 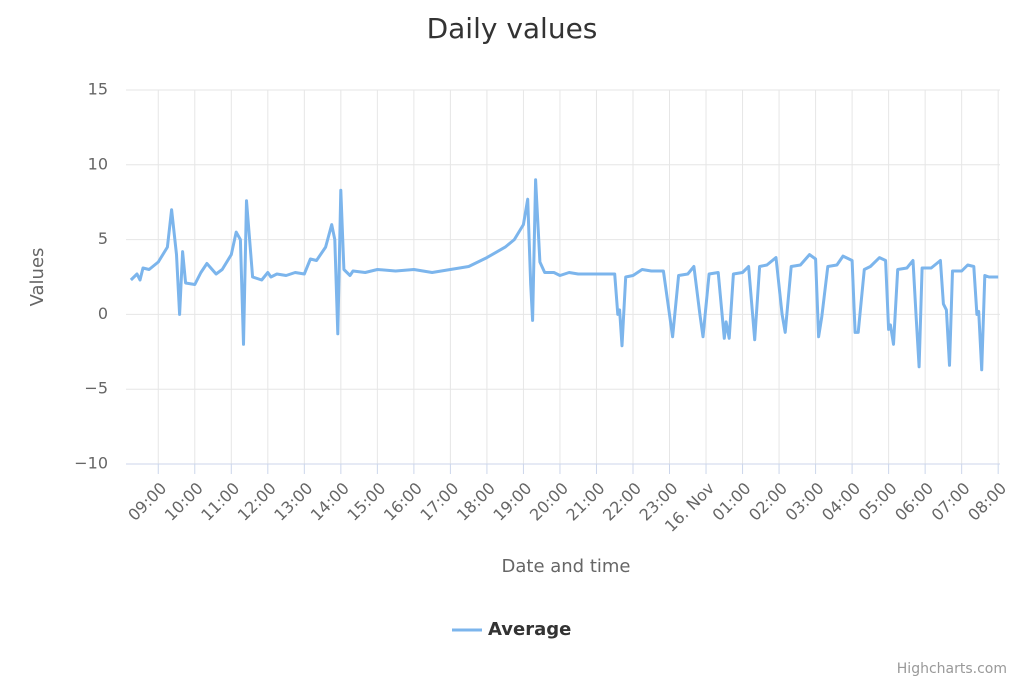 What do you see at coordinates (914, 502) in the screenshot?
I see `x-tick-label: 06:00` at bounding box center [914, 502].